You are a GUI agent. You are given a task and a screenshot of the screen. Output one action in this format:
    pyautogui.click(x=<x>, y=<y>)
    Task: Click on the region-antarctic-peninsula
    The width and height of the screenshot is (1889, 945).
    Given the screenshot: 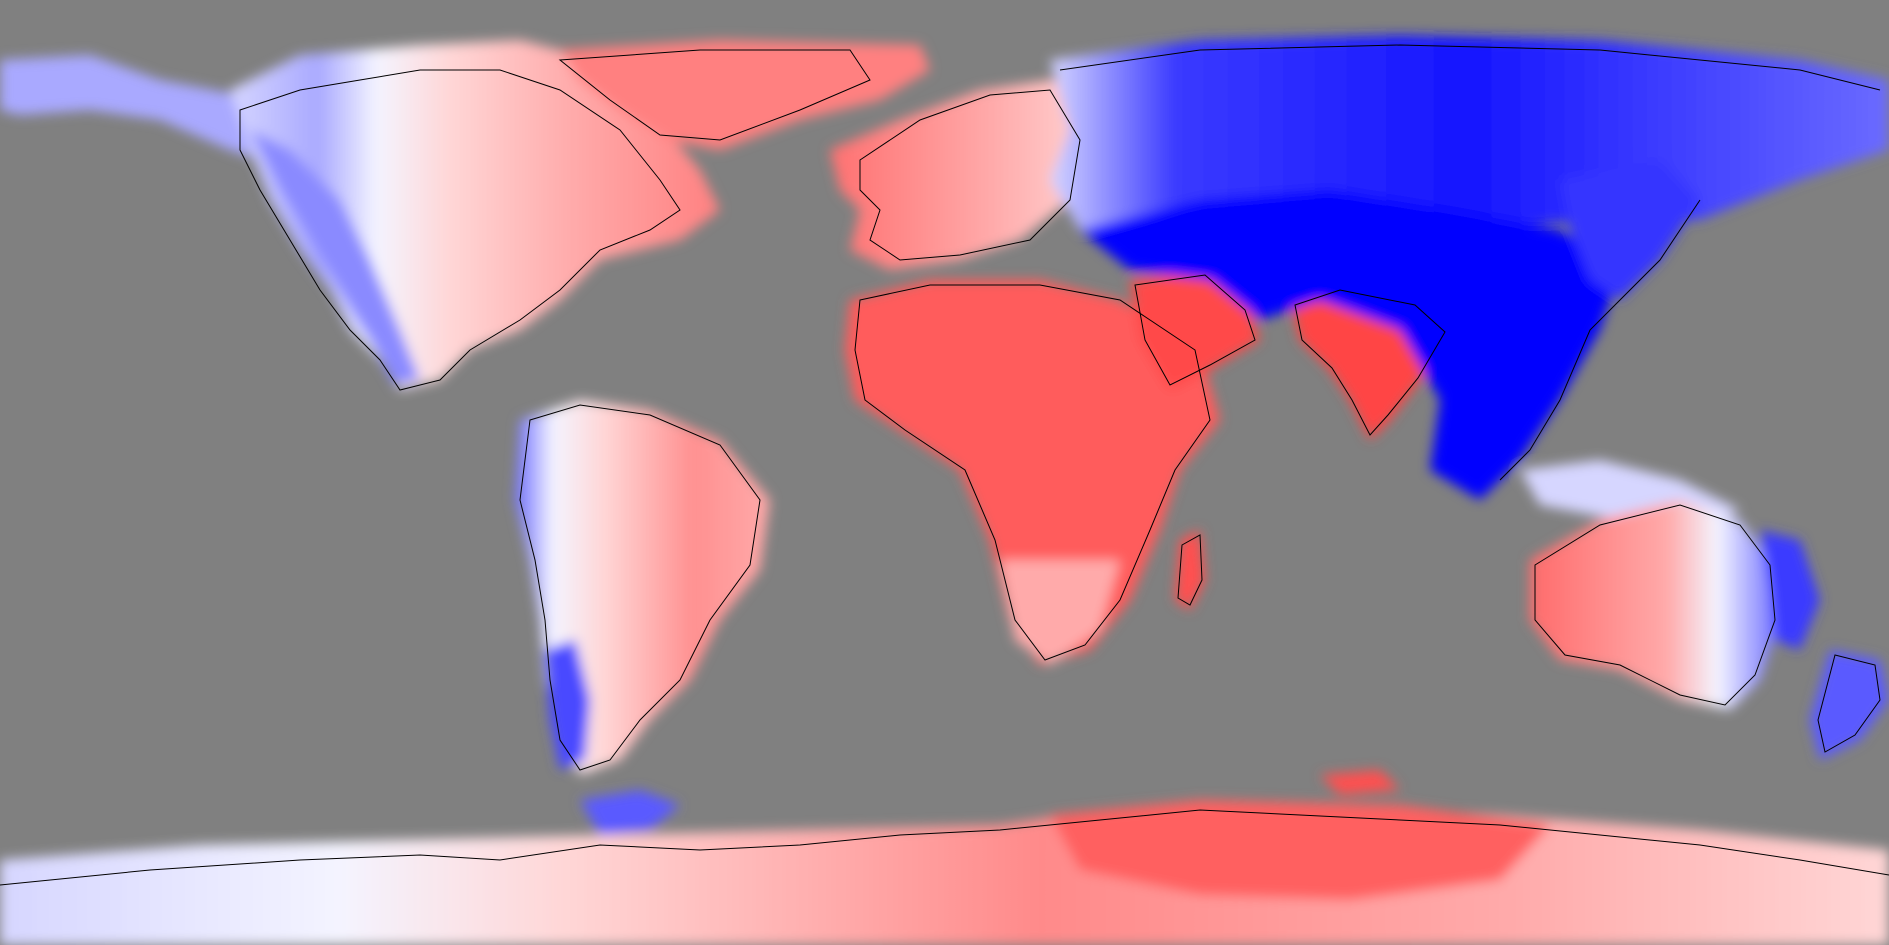 What is the action you would take?
    pyautogui.click(x=630, y=812)
    